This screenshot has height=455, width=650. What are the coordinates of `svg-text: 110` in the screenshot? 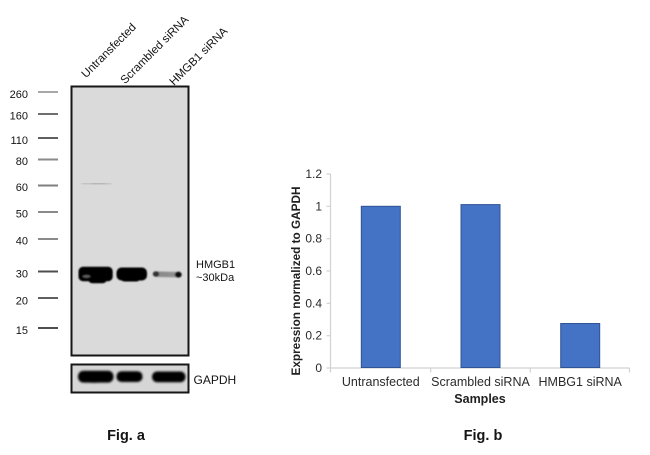 It's located at (19, 141).